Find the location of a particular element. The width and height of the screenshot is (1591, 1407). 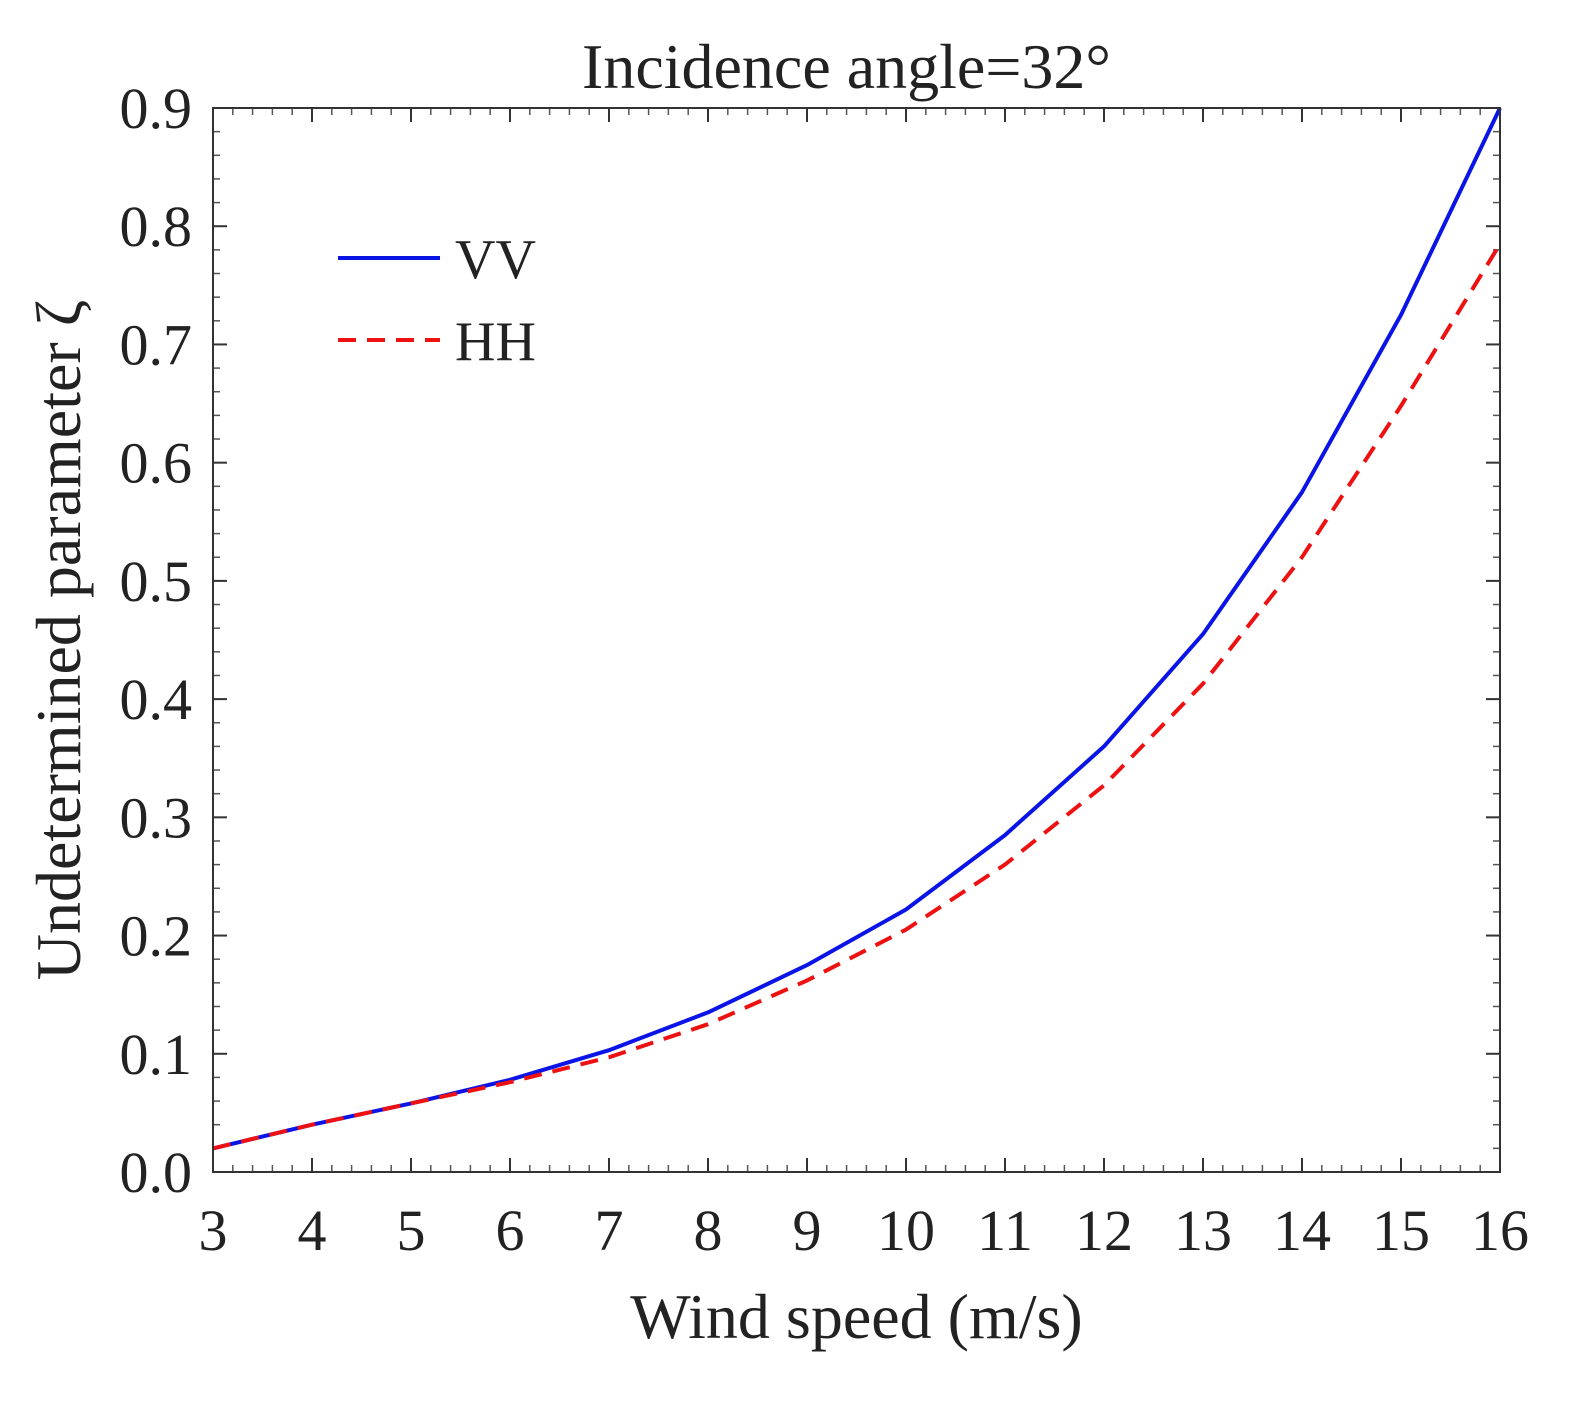

y-tick-label: 0.9 is located at coordinates (156, 108).